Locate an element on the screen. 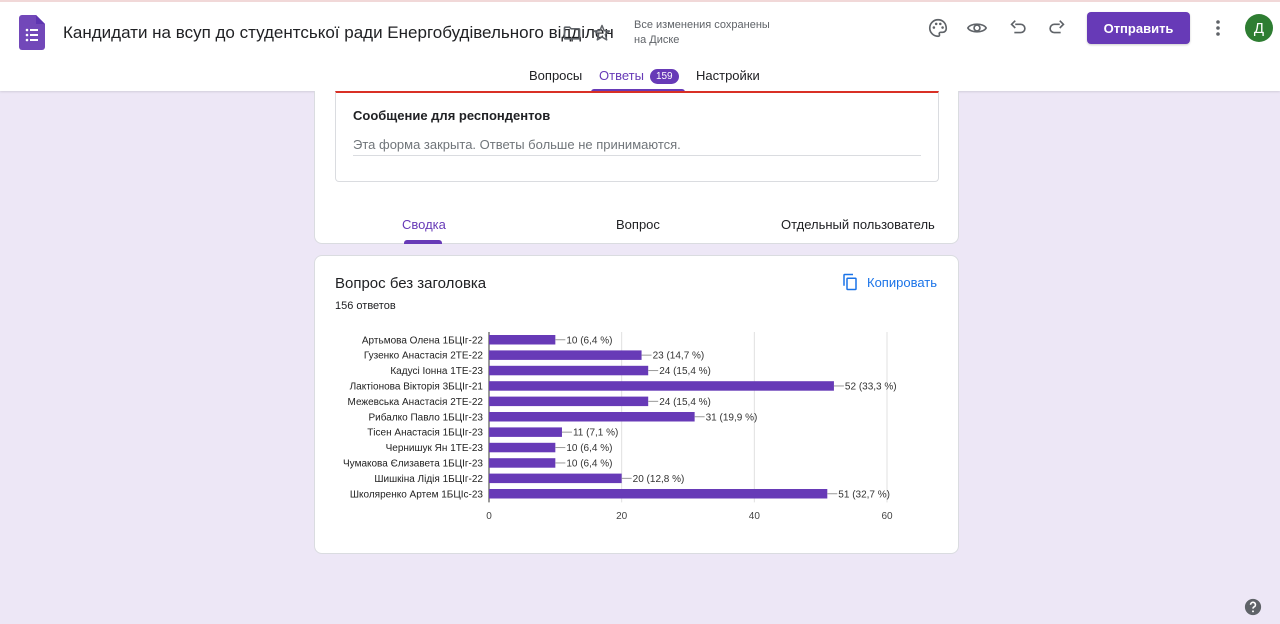 The width and height of the screenshot is (1280, 624). data-label: 20 (12,8 %) is located at coordinates (659, 479).